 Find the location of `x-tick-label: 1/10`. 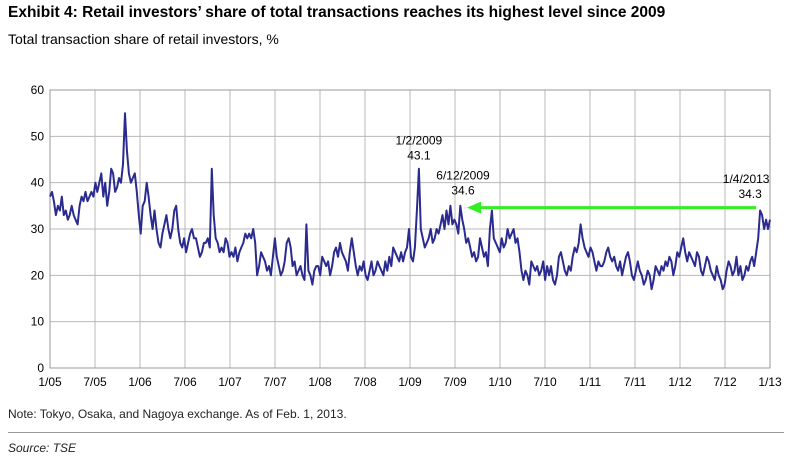

x-tick-label: 1/10 is located at coordinates (500, 382).